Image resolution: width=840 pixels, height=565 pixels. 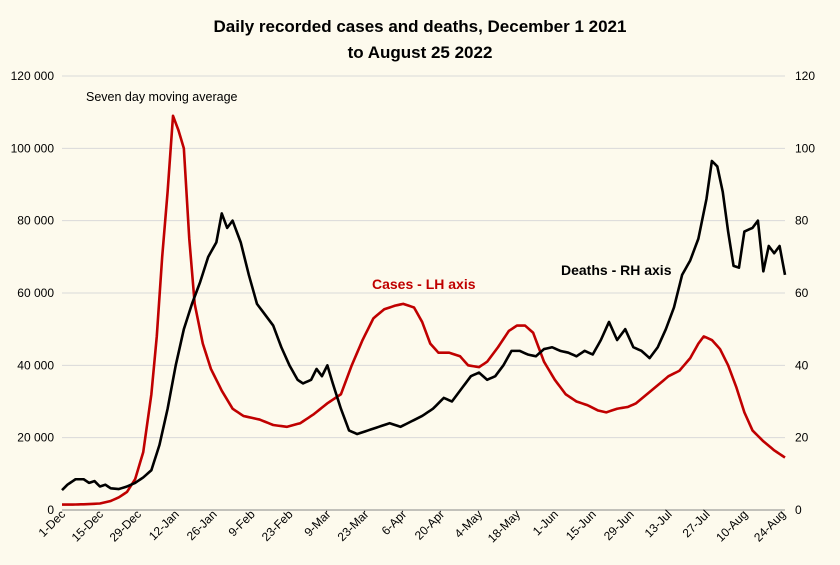 What do you see at coordinates (581, 525) in the screenshot?
I see `x-axis-tick-label: 15-Jun` at bounding box center [581, 525].